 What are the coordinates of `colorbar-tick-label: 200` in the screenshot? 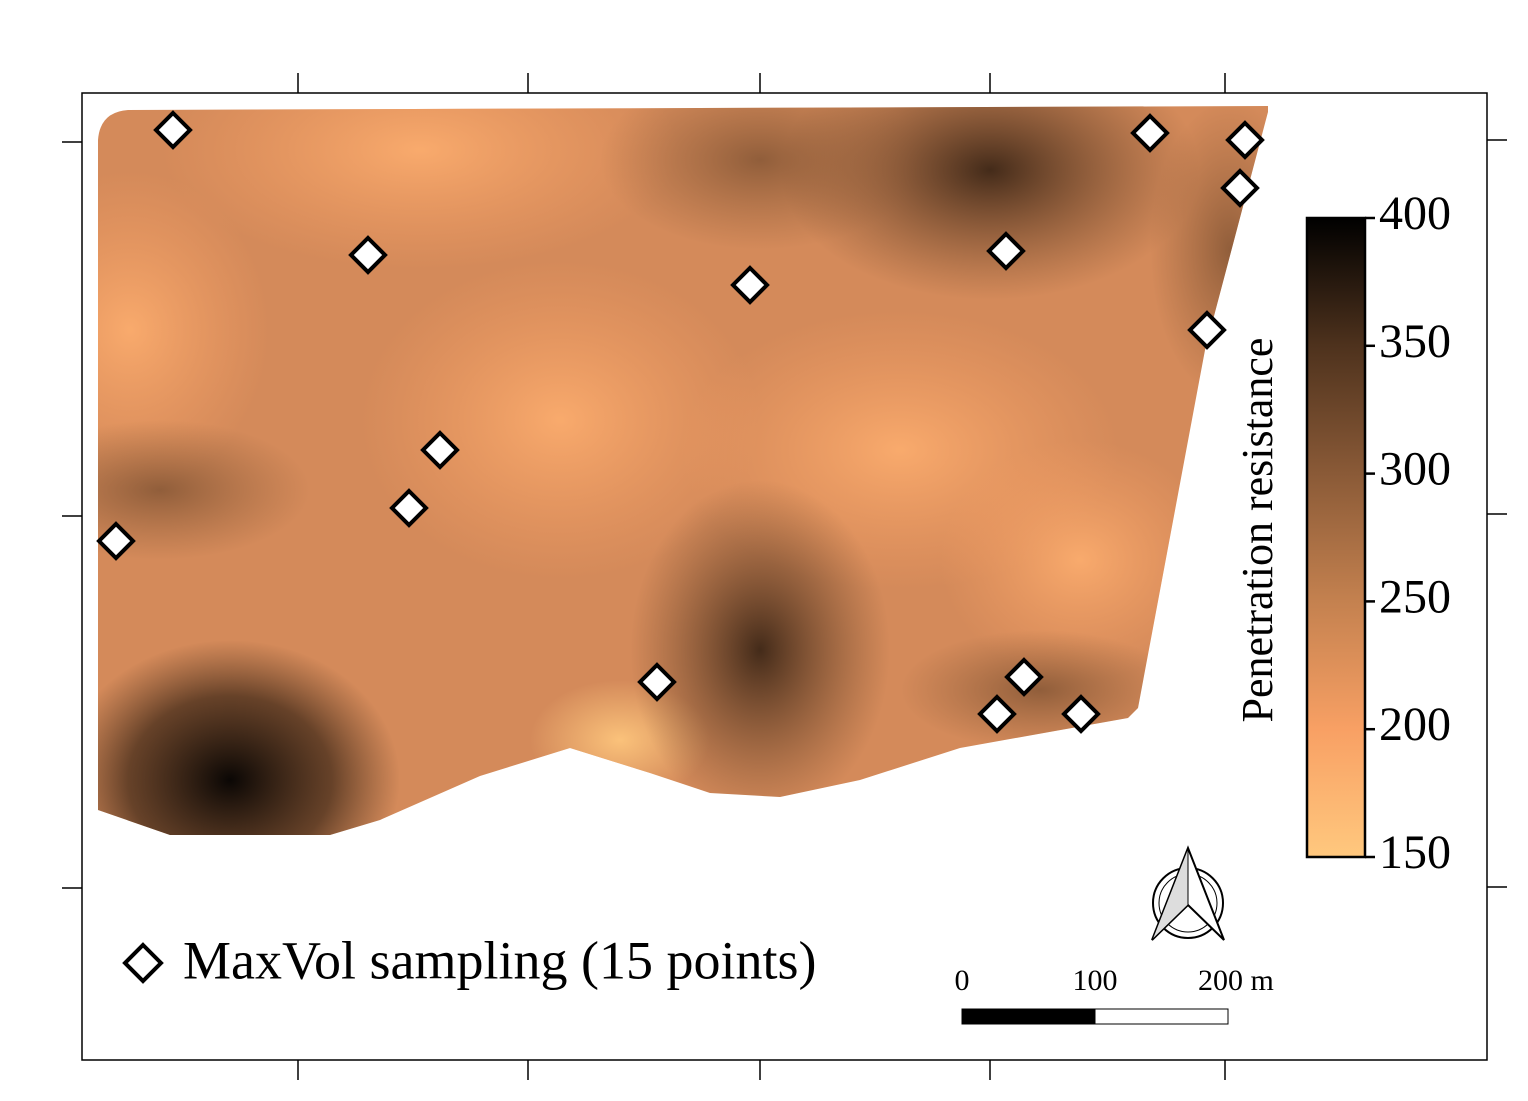 It's located at (1415, 724).